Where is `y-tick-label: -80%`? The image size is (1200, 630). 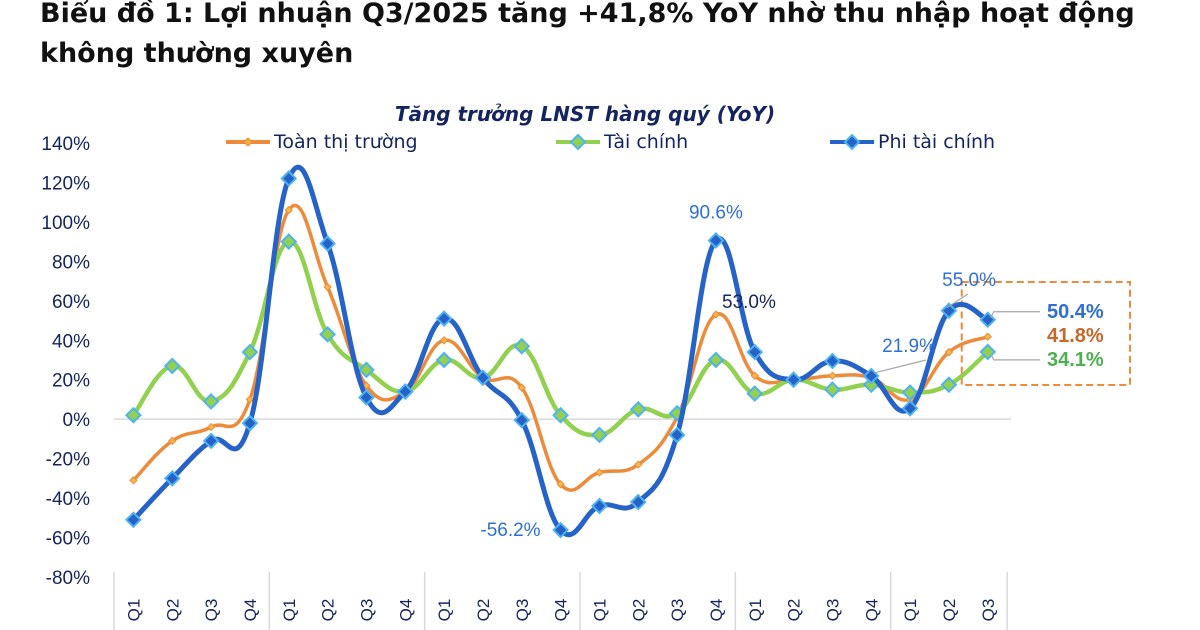
y-tick-label: -80% is located at coordinates (68, 578).